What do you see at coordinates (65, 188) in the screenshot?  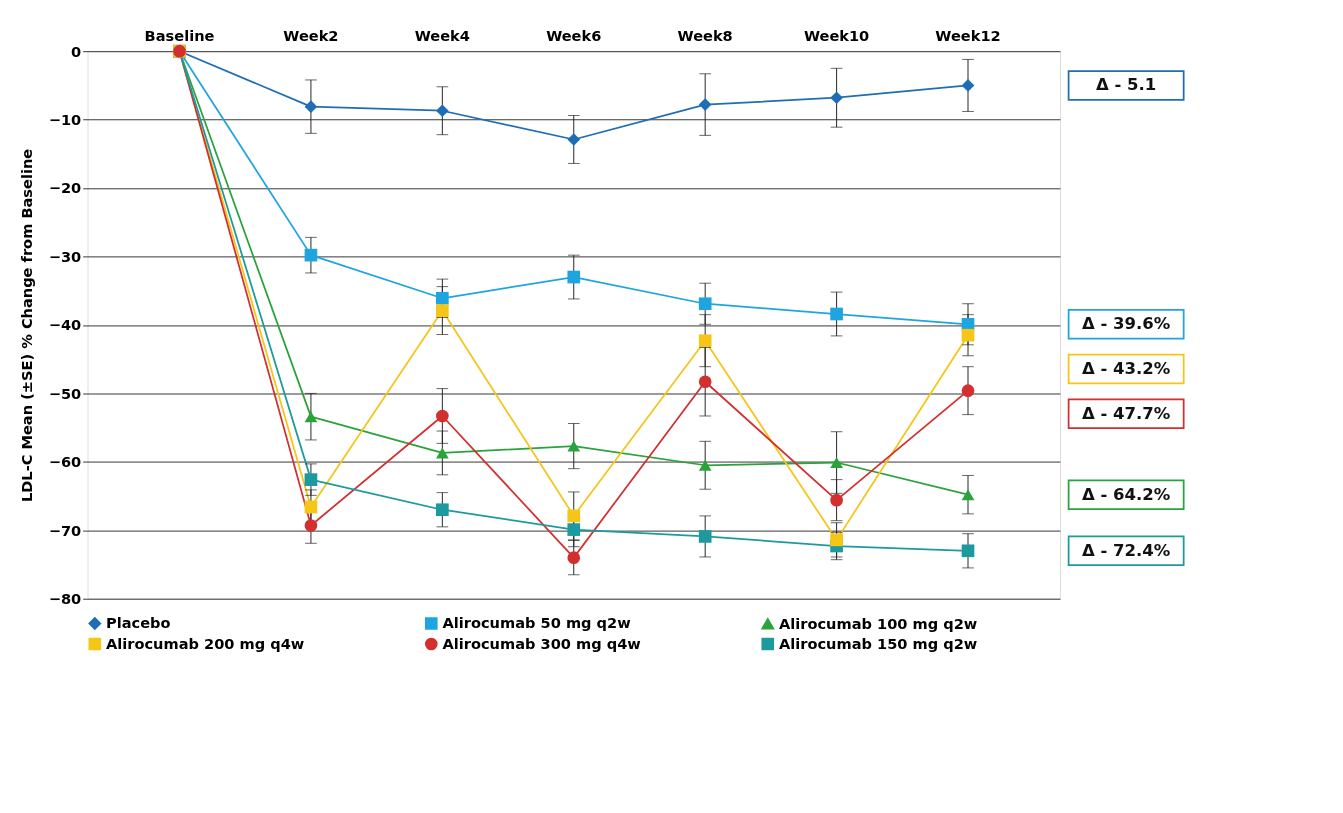 I see `y-tick-label: −20` at bounding box center [65, 188].